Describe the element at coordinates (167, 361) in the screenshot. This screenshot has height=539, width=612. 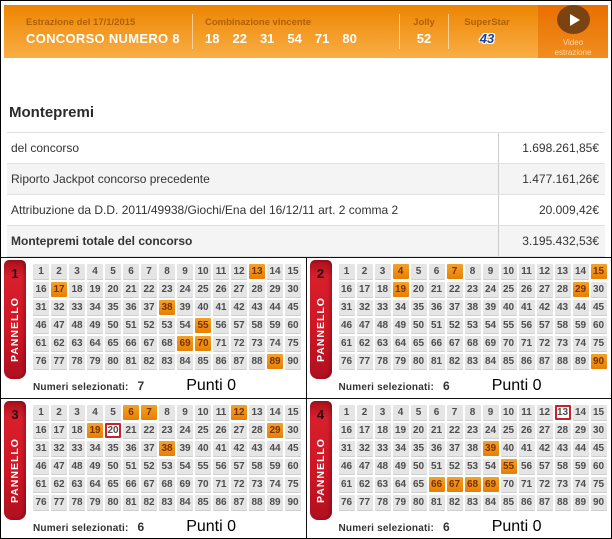
I see `number-cell-83: 83` at that location.